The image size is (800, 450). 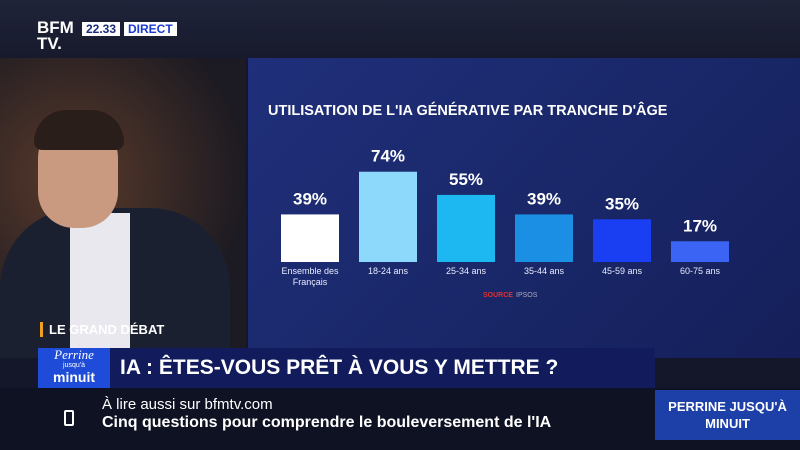 I want to click on source: IPSOS, so click(x=527, y=295).